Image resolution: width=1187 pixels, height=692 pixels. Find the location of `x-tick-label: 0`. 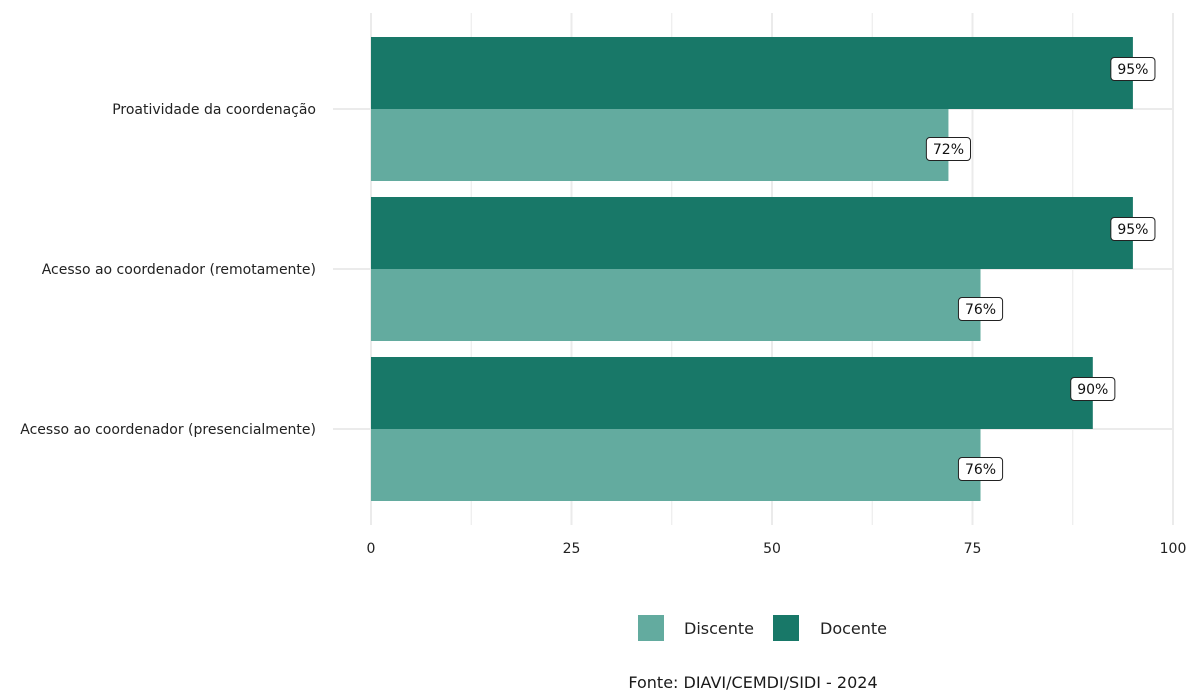

x-tick-label: 0 is located at coordinates (371, 549).